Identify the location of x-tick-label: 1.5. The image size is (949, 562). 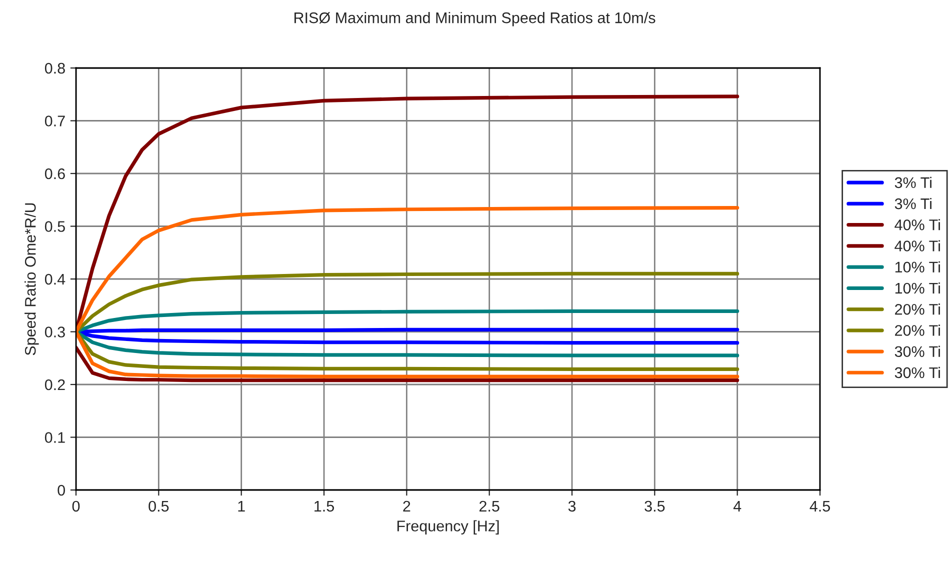
(324, 506).